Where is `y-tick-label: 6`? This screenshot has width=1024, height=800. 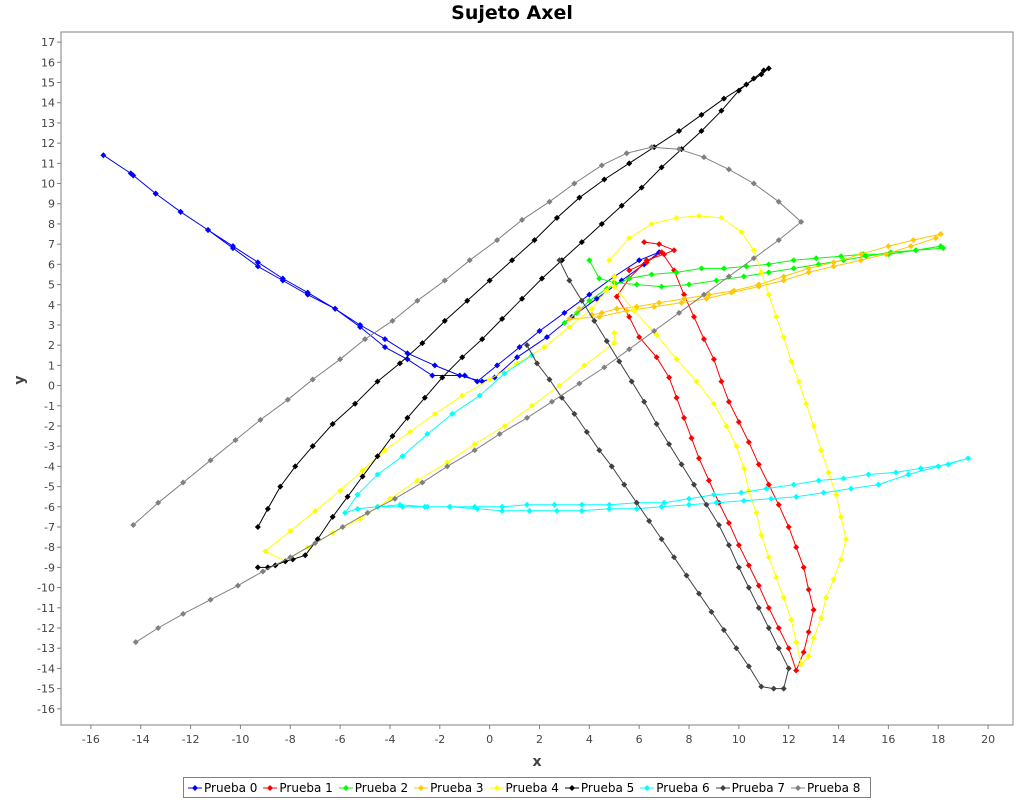
y-tick-label: 6 is located at coordinates (51, 264).